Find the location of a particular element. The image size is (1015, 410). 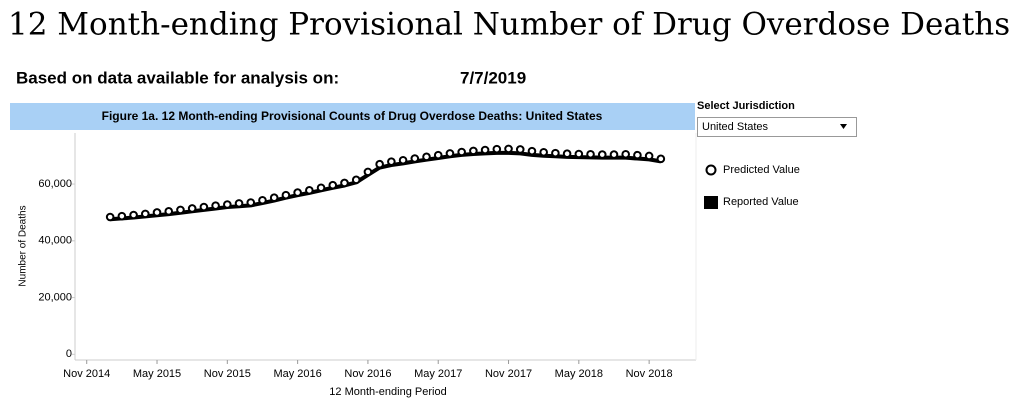

x-tick-label: Nov 2015 is located at coordinates (227, 374).